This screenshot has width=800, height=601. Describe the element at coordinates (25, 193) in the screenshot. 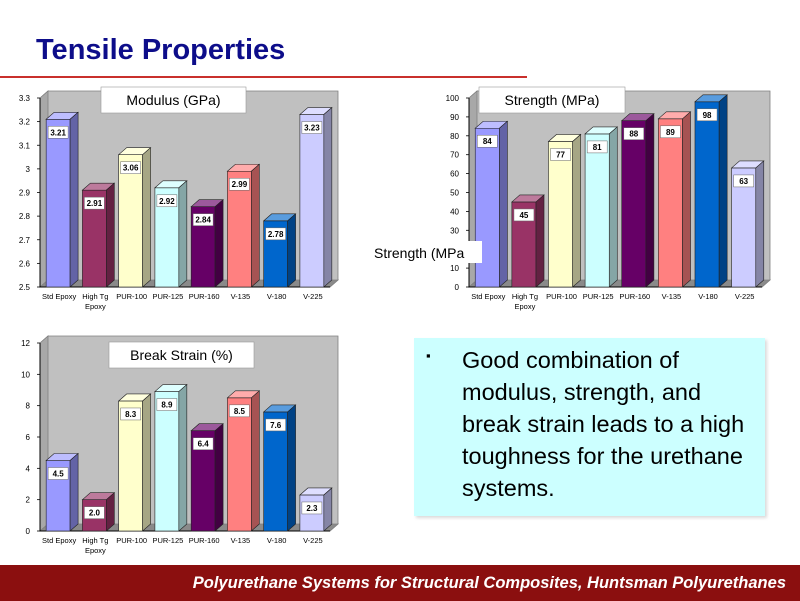

I see `y-tick-label: 2.9` at that location.